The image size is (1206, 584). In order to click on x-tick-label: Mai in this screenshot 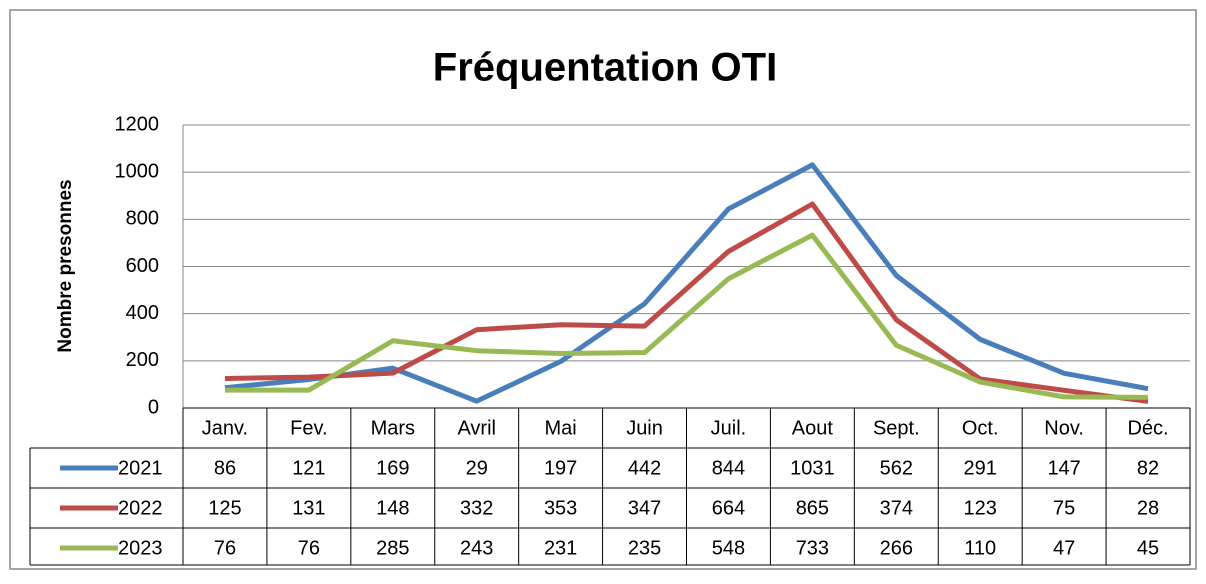, I will do `click(561, 428)`.